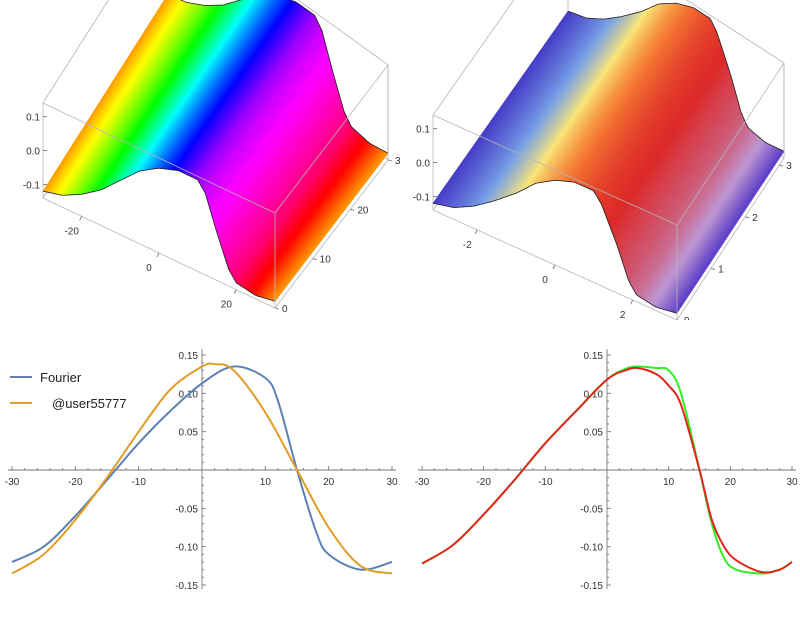  I want to click on legend: Fourier @user55777, so click(68, 390).